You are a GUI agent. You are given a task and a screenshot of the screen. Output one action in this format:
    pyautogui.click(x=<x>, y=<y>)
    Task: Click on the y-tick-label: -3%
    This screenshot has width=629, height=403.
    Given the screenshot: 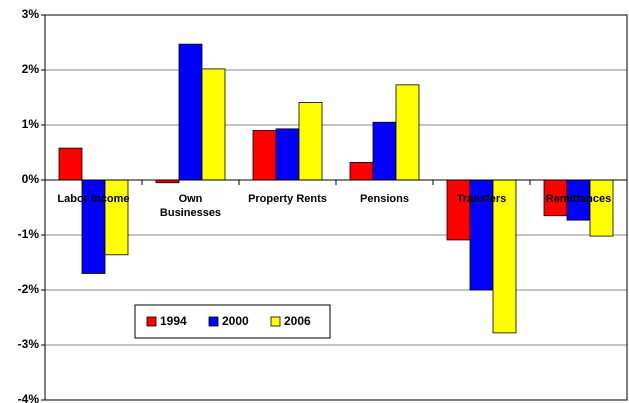 What is the action you would take?
    pyautogui.click(x=29, y=344)
    